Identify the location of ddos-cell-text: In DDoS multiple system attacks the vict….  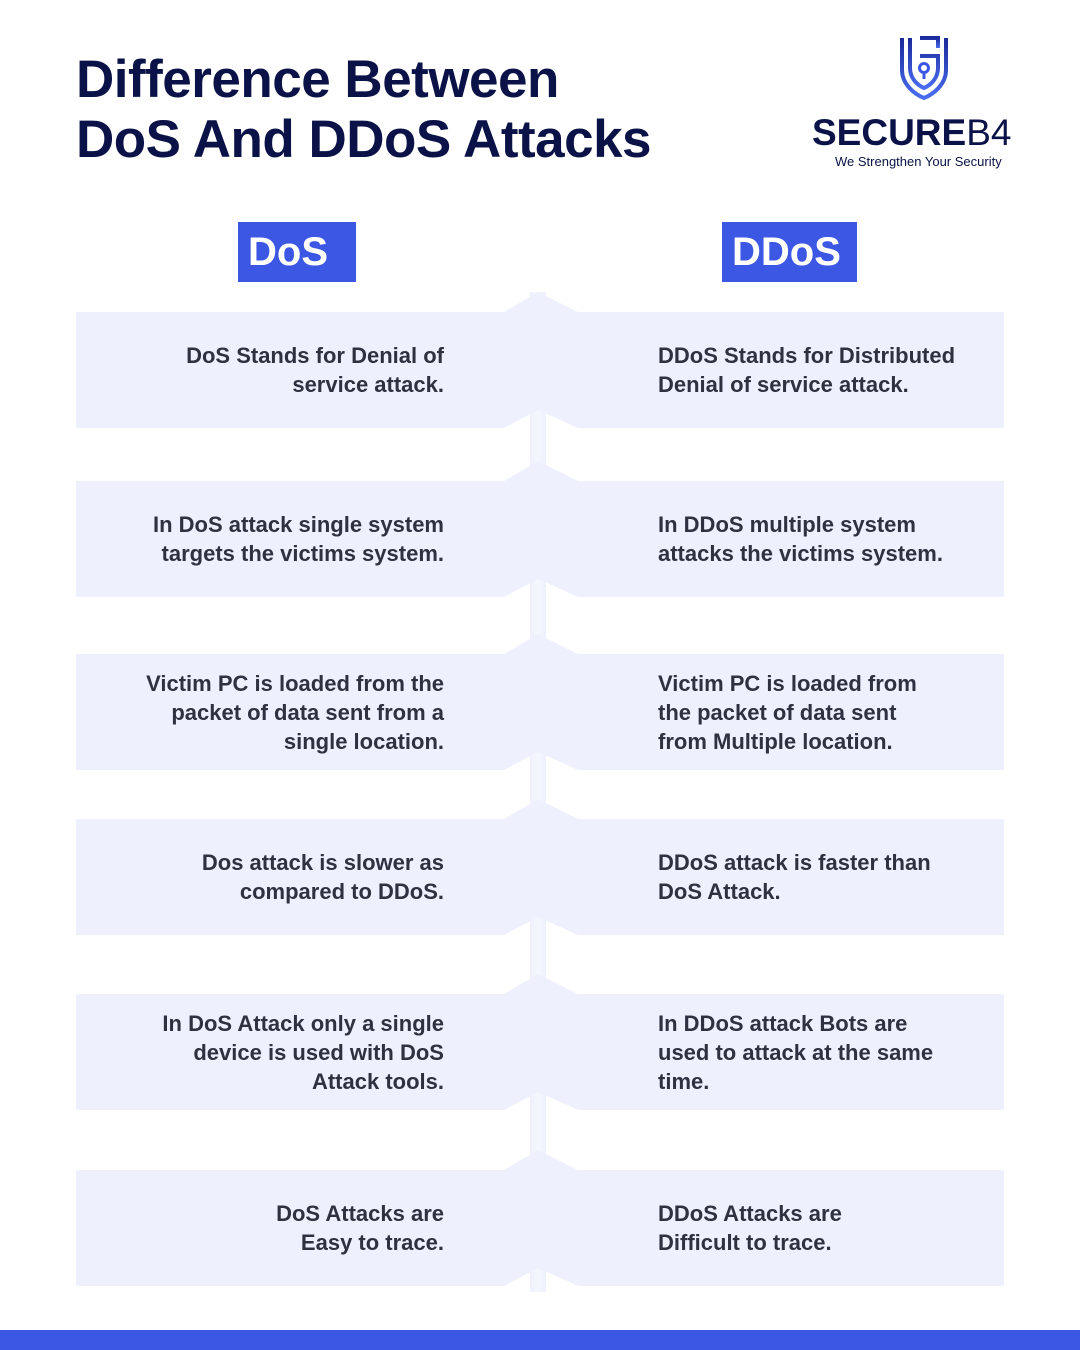
(800, 539).